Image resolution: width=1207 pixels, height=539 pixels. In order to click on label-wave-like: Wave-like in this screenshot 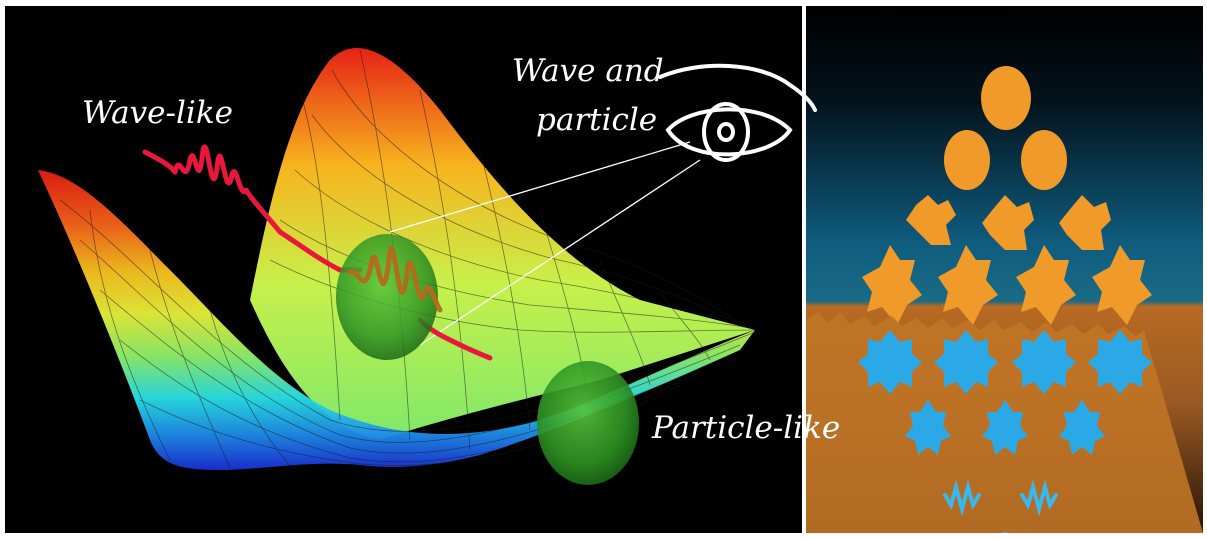, I will do `click(157, 113)`.